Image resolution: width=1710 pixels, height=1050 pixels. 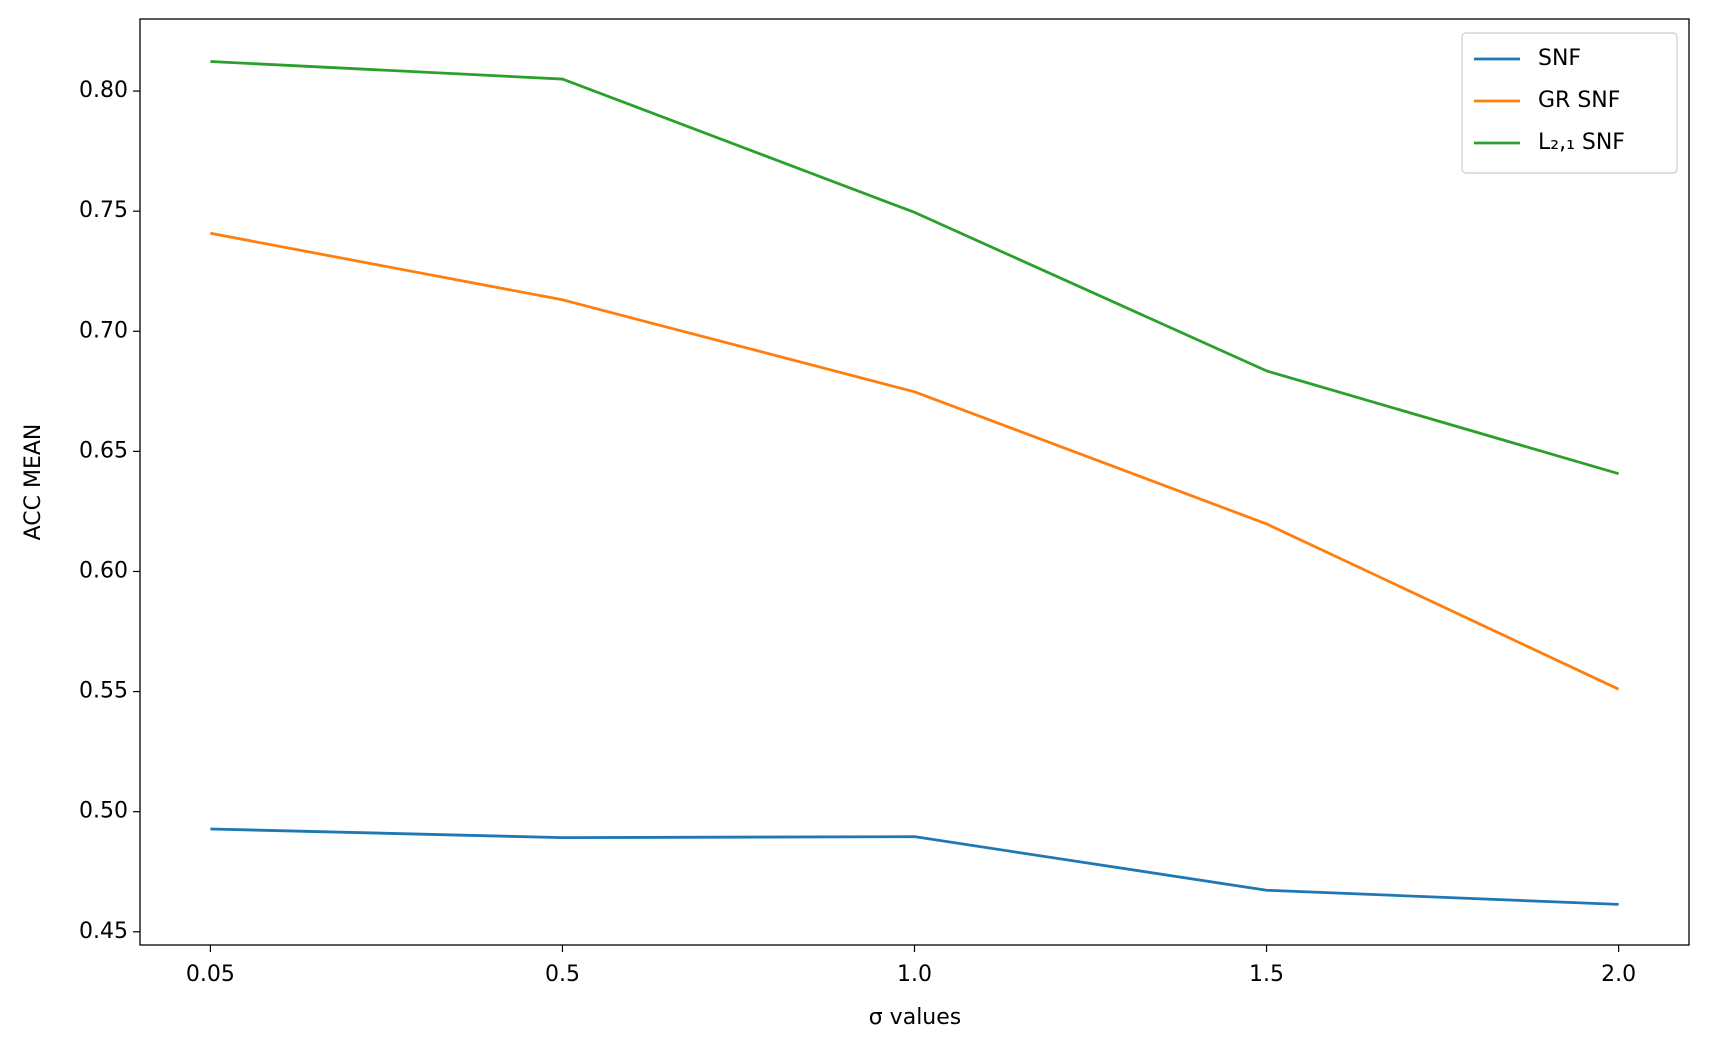 What do you see at coordinates (1266, 974) in the screenshot?
I see `x-tick-label: 1.5` at bounding box center [1266, 974].